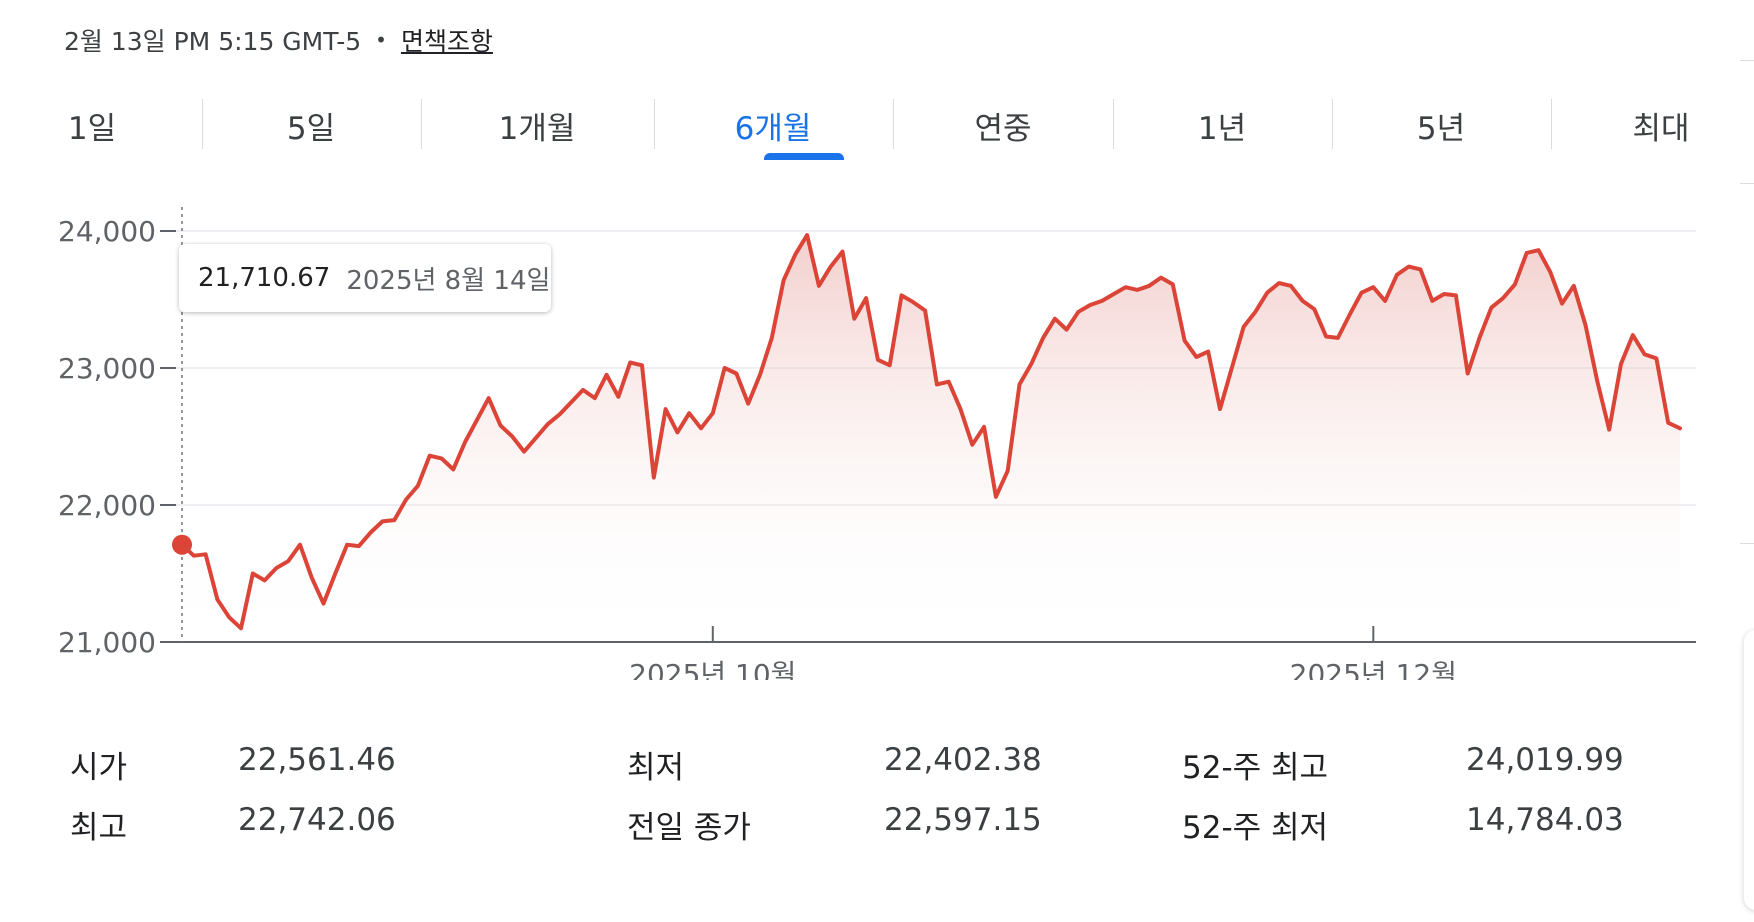 This screenshot has width=1754, height=922. What do you see at coordinates (264, 278) in the screenshot?
I see `tooltip-value: 21,710.67` at bounding box center [264, 278].